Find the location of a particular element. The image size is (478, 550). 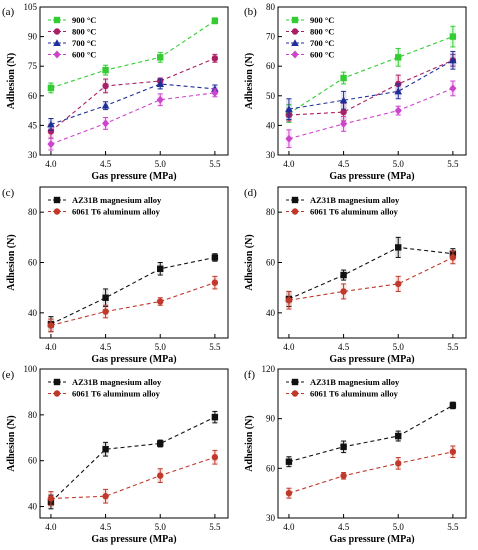

y-tick-label: 120 is located at coordinates (269, 369).